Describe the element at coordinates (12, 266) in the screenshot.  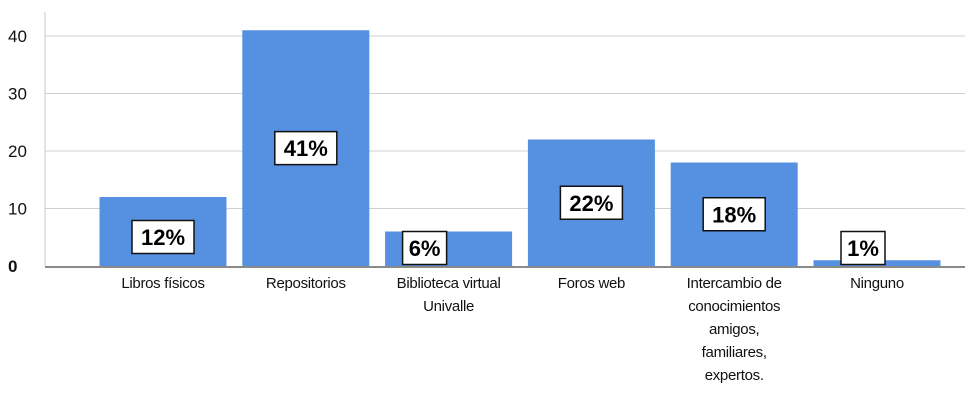
I see `y-tick-label: 0` at that location.